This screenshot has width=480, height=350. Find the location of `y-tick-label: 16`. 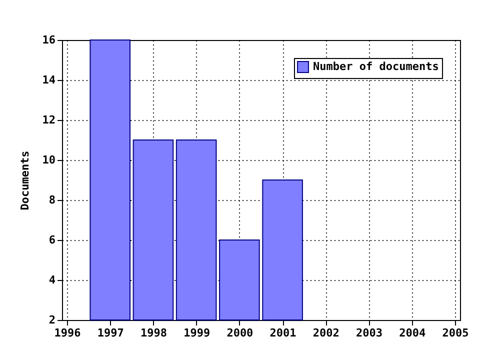

y-tick-label: 16 is located at coordinates (49, 40).